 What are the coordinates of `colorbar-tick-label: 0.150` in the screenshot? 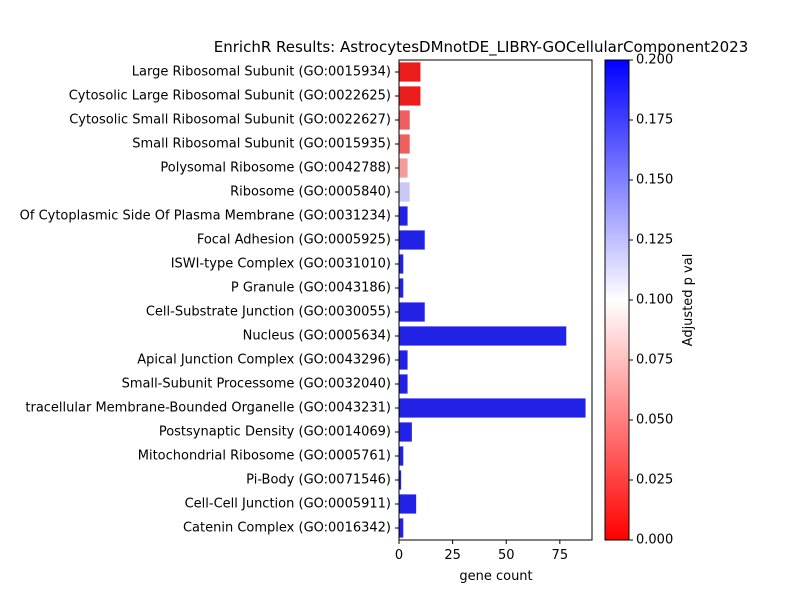 It's located at (654, 180).